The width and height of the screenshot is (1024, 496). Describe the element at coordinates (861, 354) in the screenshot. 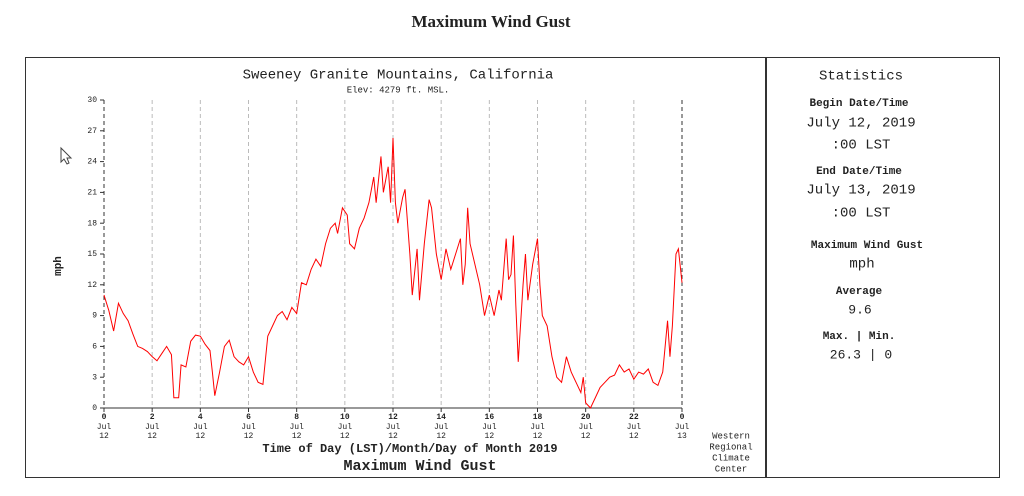

I see `stats-value: 26.3 | 0` at that location.